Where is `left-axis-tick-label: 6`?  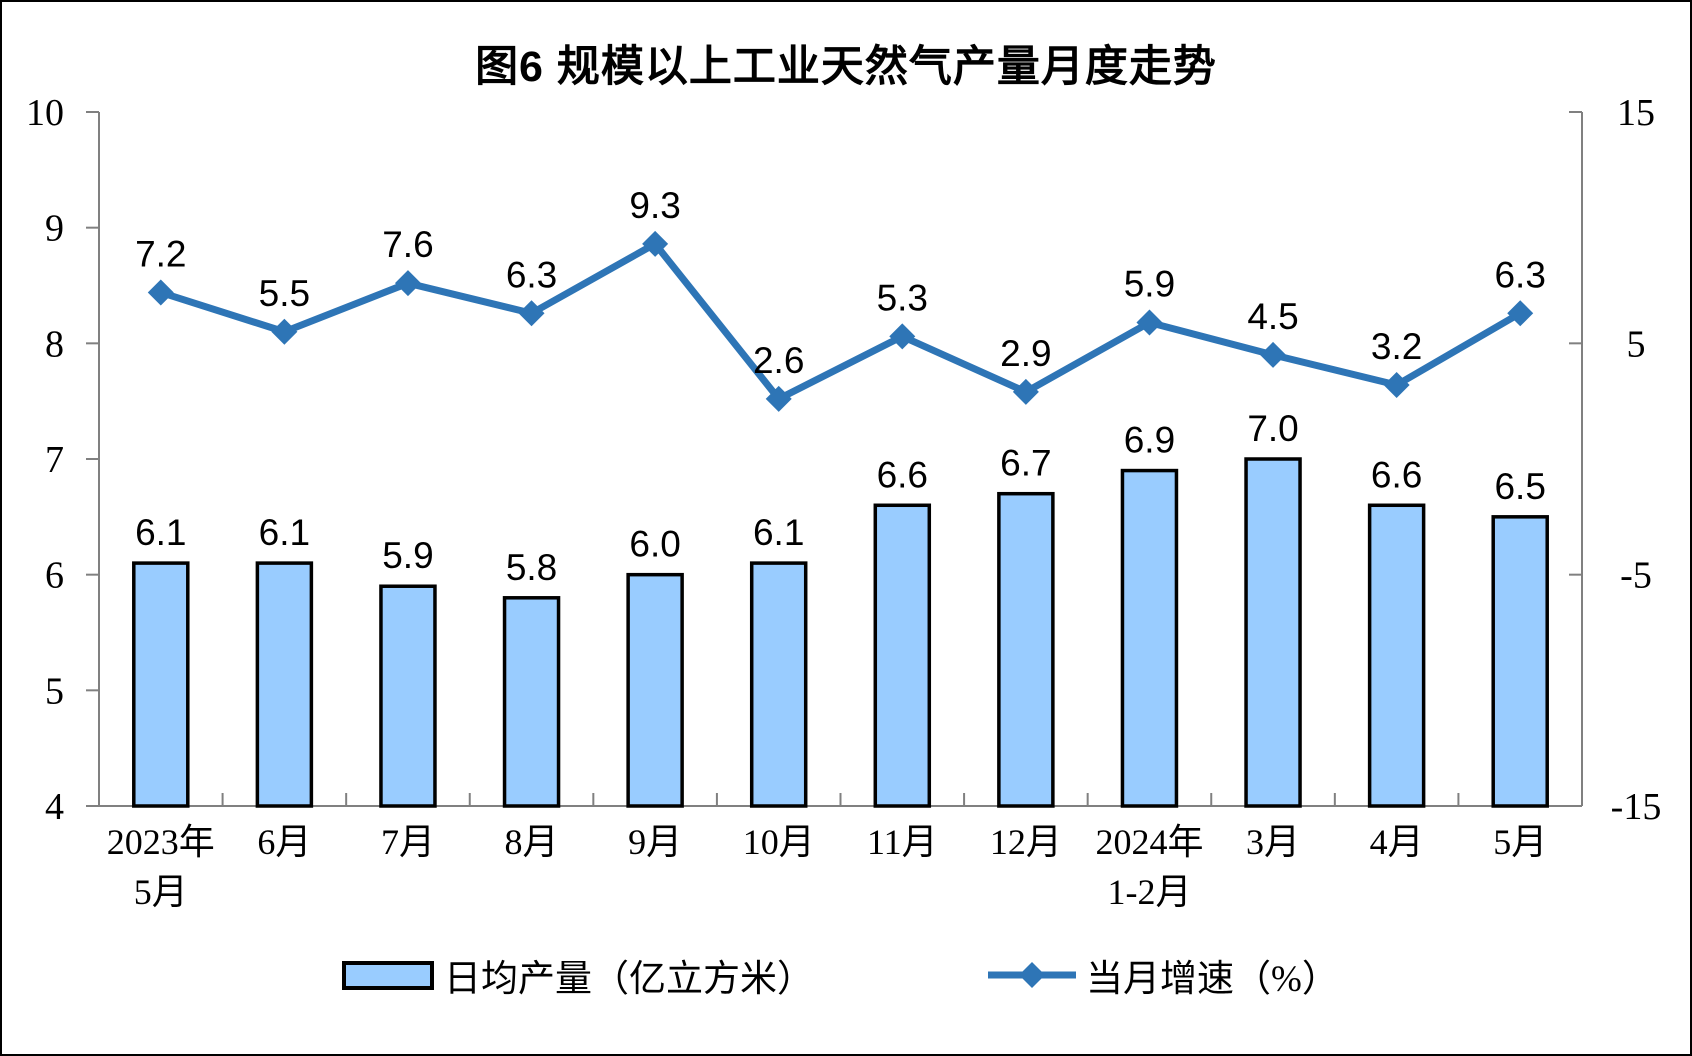 left-axis-tick-label: 6 is located at coordinates (54, 576).